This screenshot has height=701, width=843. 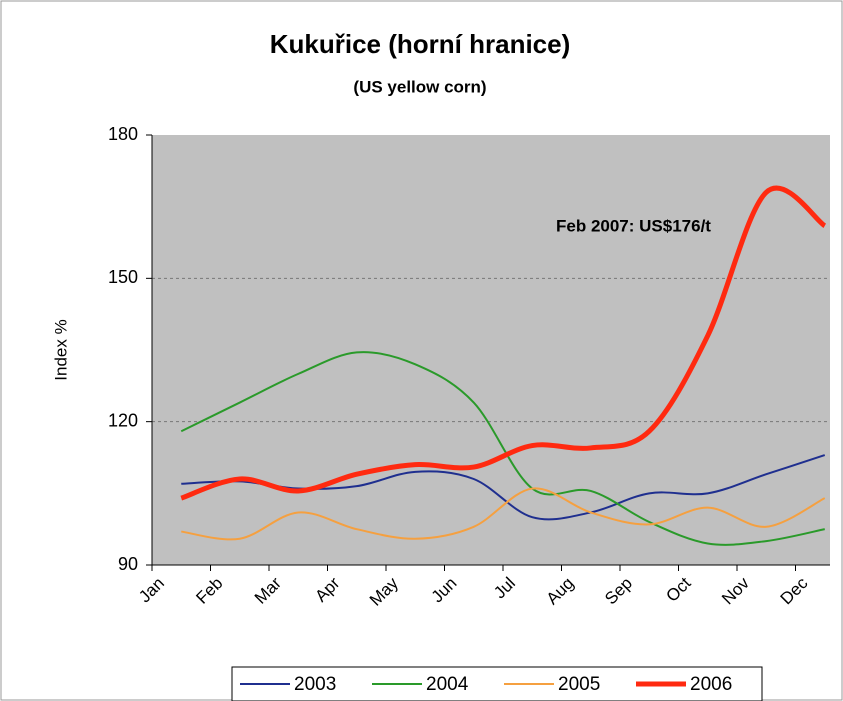 I want to click on y-tick-label: 90, so click(x=128, y=564).